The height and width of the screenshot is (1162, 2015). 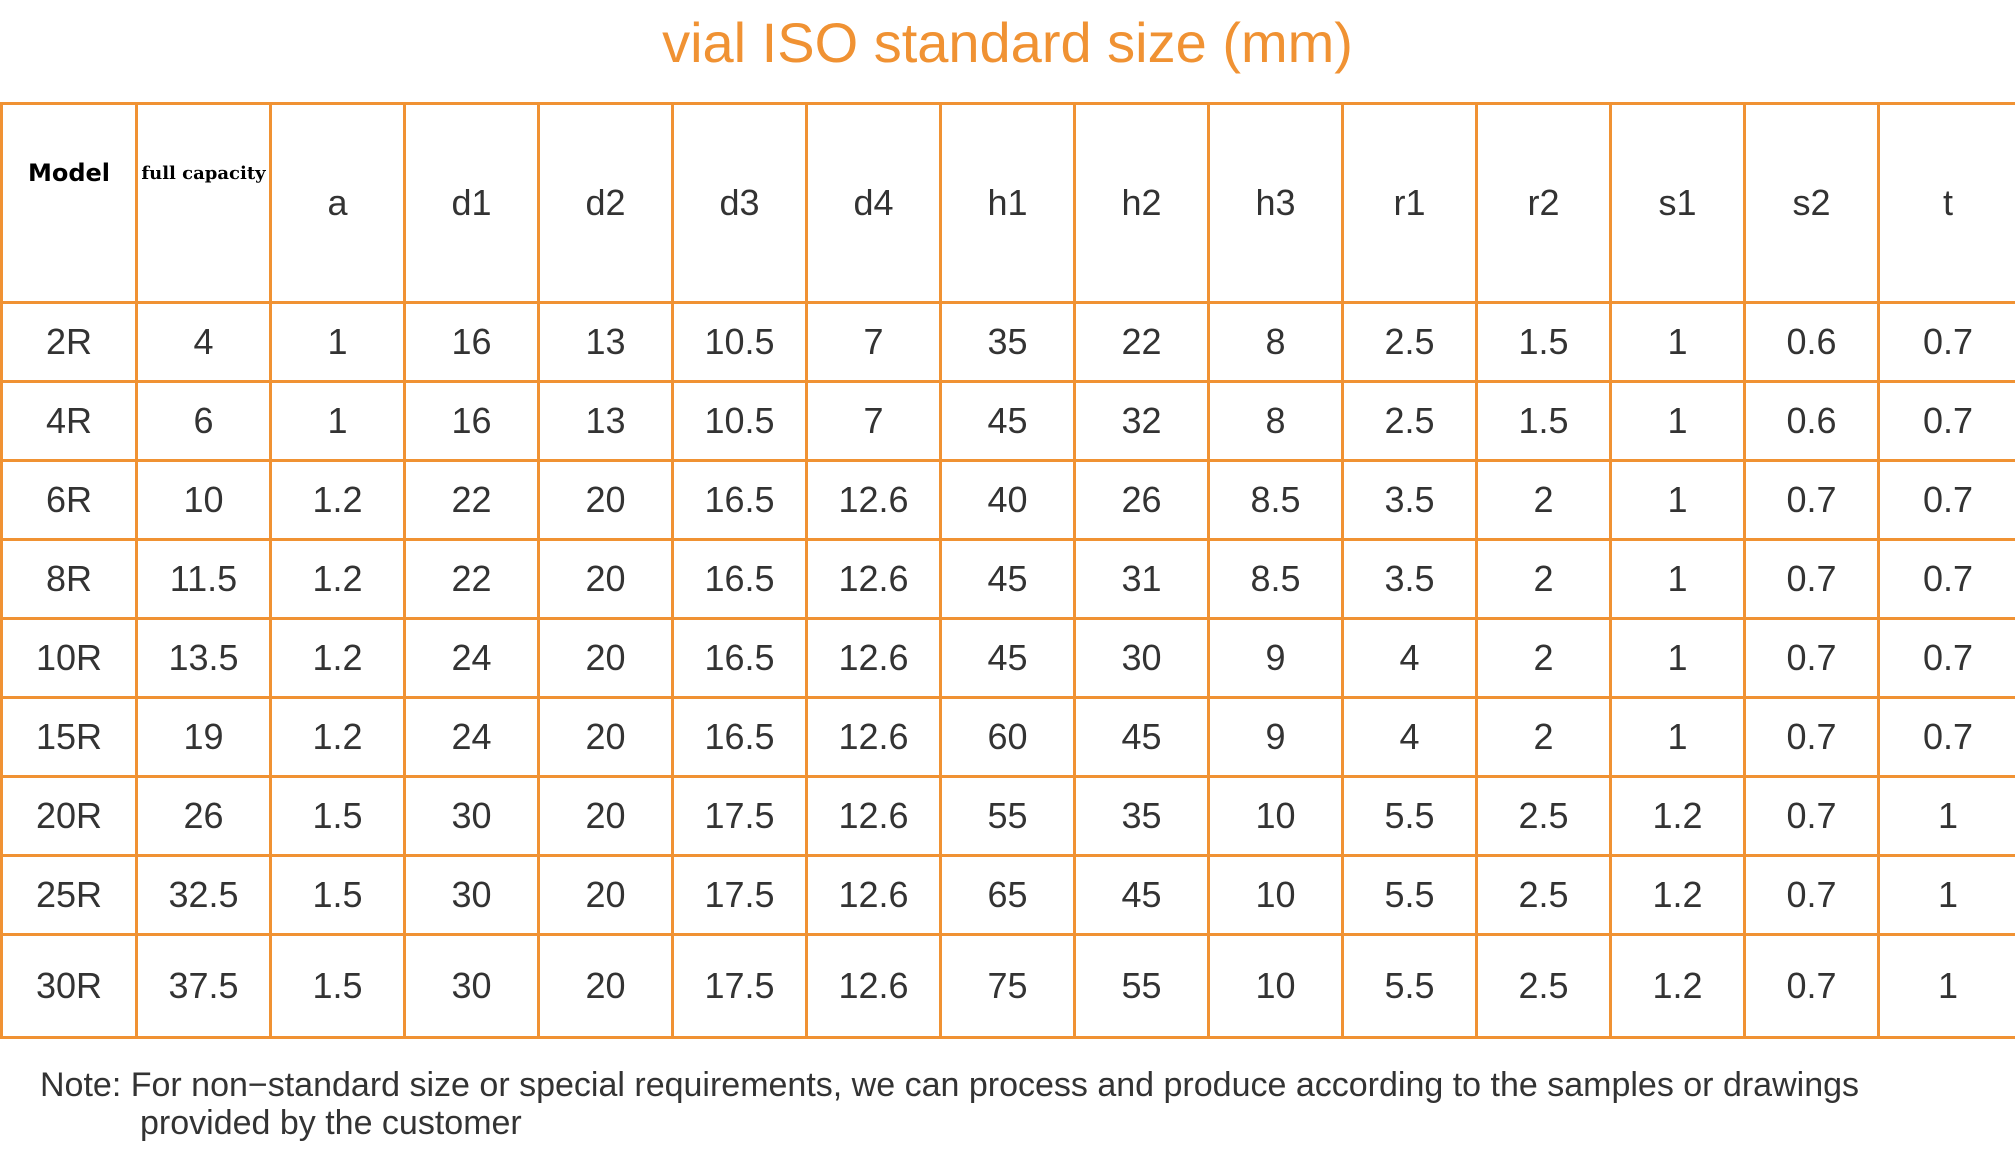 What do you see at coordinates (331, 1123) in the screenshot?
I see `footnote-line-2: provided by the customer` at bounding box center [331, 1123].